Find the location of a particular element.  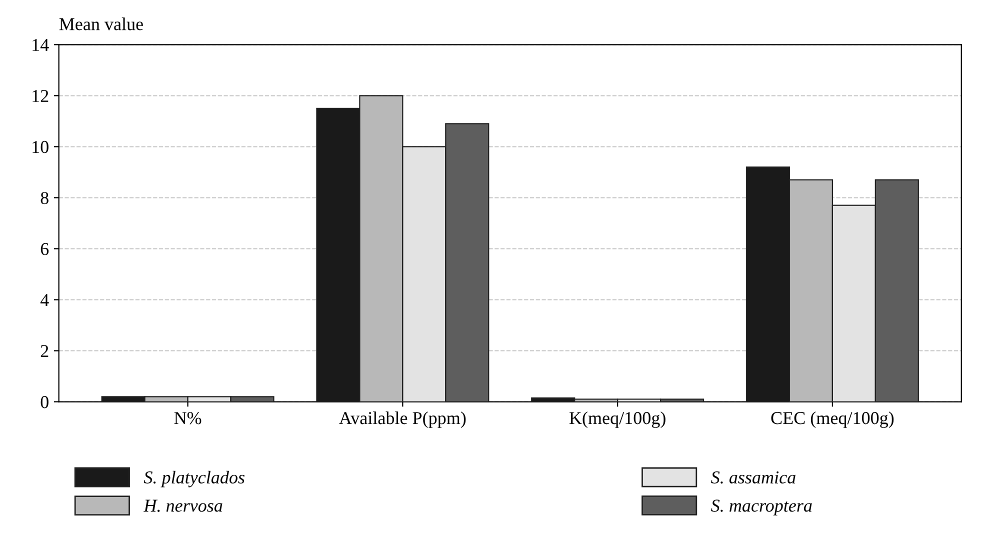

x-tick-label: N% is located at coordinates (188, 418).